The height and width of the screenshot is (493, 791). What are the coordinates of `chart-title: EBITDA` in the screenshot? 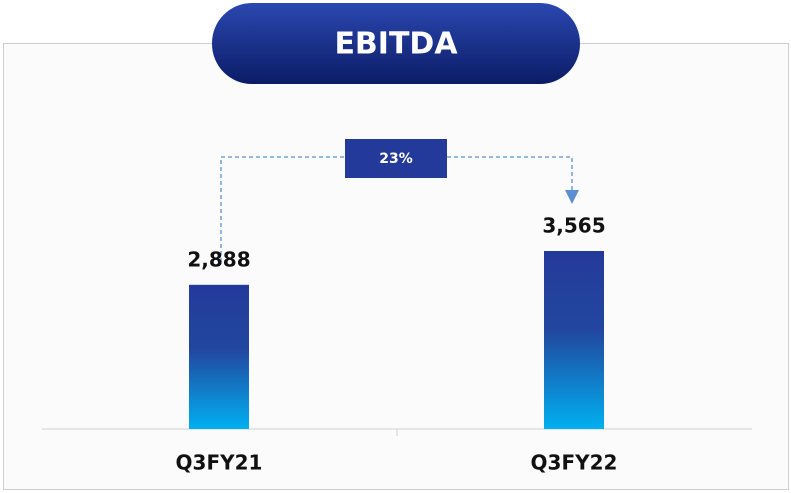 It's located at (396, 44).